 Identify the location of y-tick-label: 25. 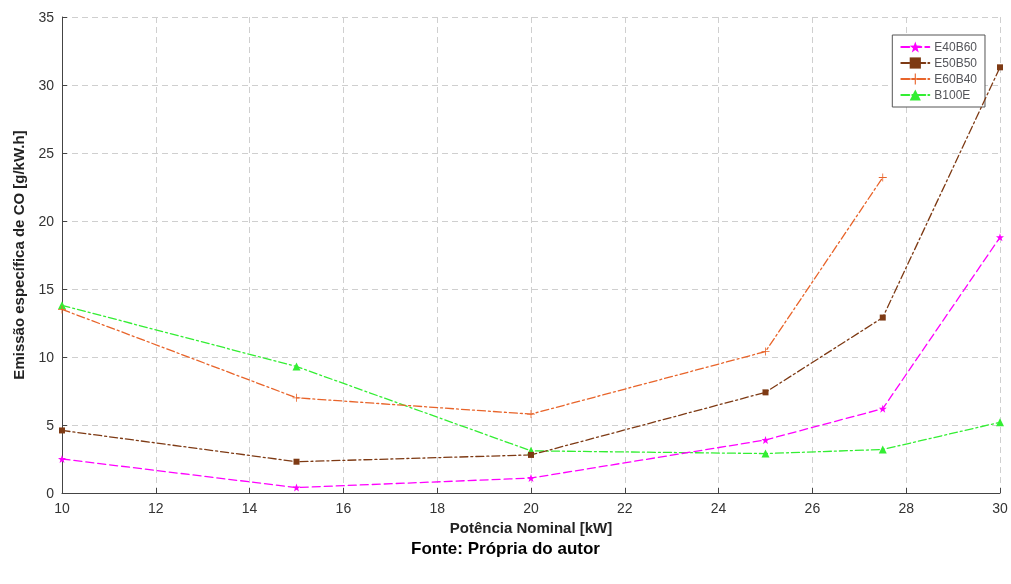
(46, 153).